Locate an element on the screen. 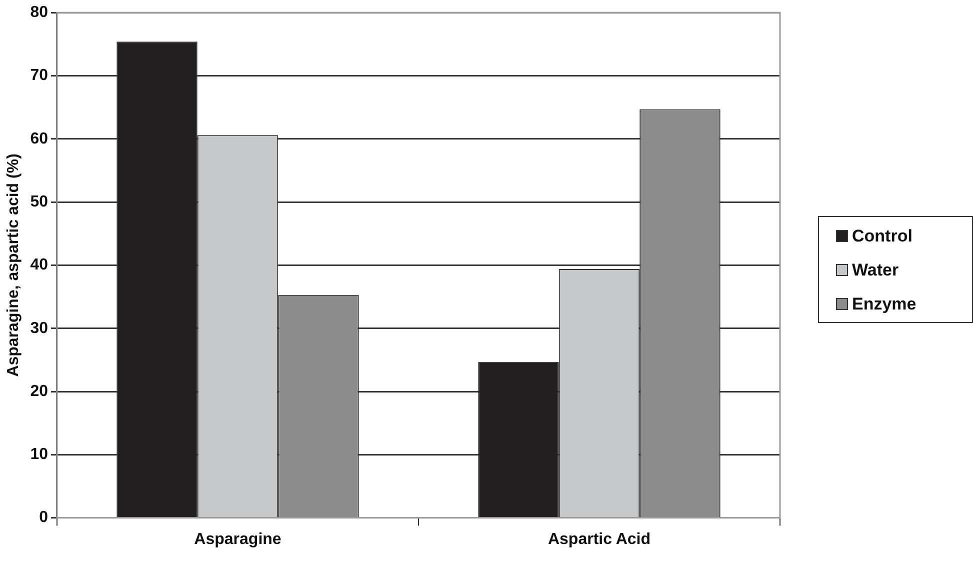 The image size is (973, 561). y-axis-title: Asparagine, aspartic acid (%) is located at coordinates (13, 265).